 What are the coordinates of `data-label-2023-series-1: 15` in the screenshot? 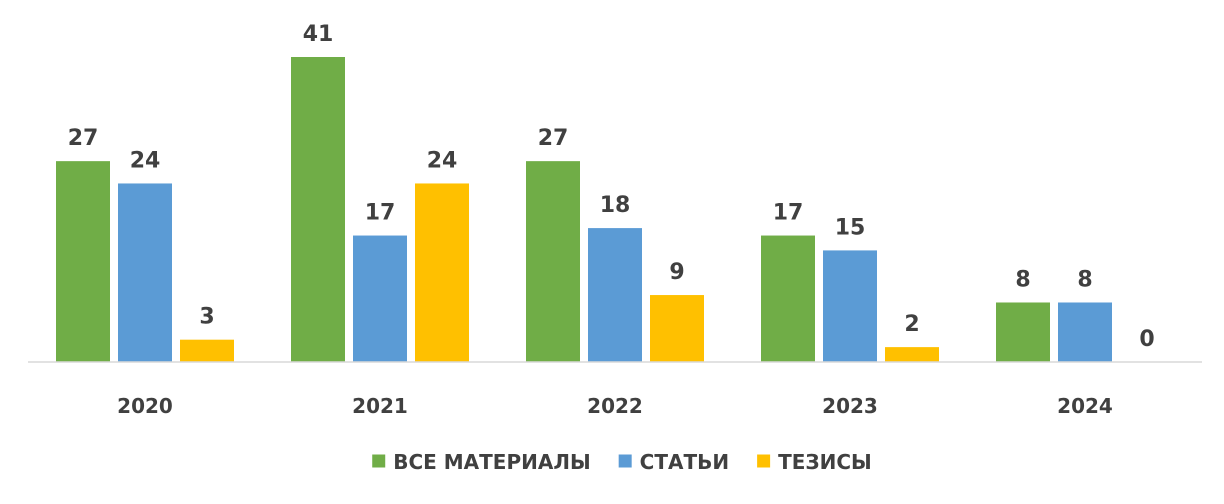 It's located at (850, 227).